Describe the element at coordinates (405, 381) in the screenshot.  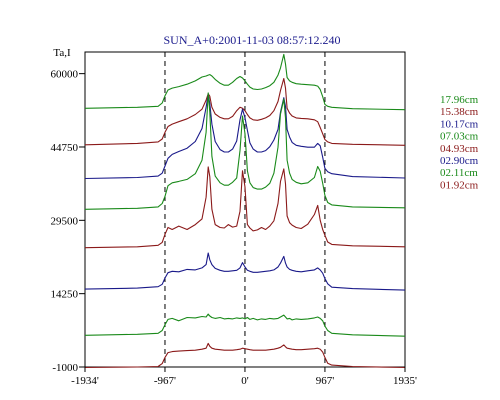
I see `x-tick-label-4: 1935'` at that location.